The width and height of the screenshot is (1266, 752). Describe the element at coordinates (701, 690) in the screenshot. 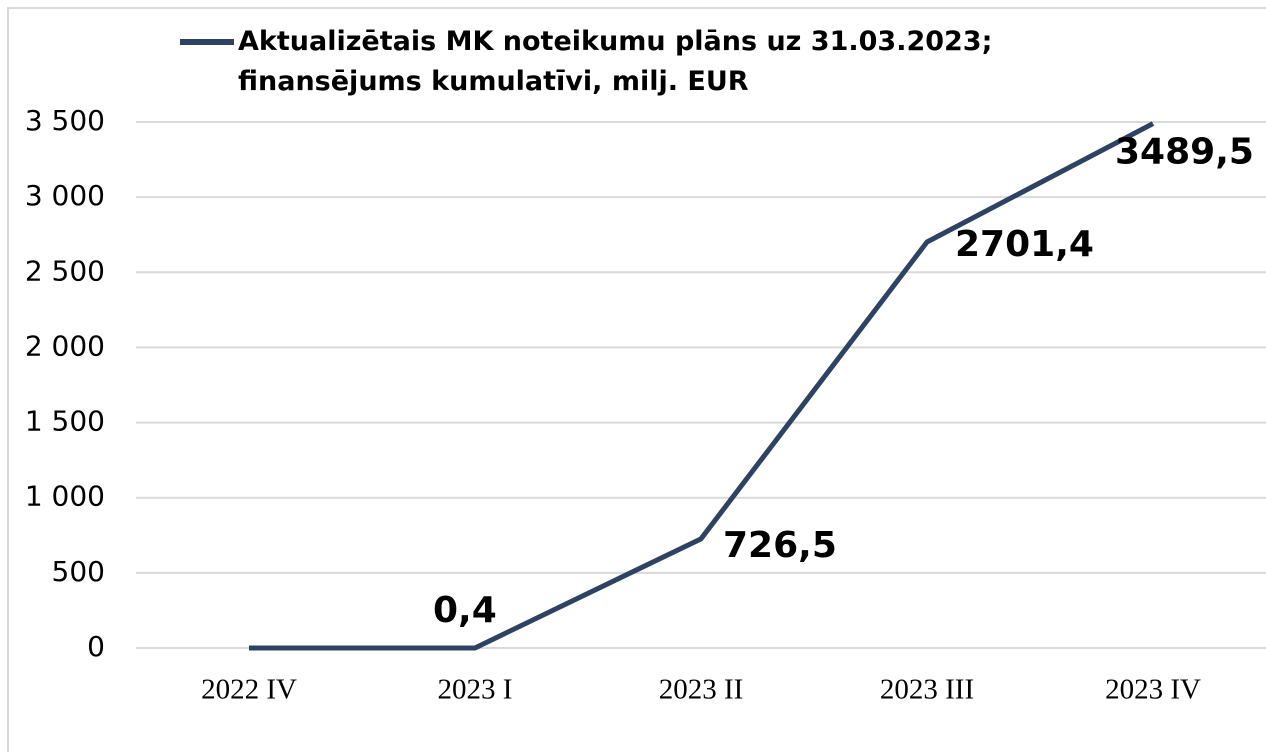

I see `x-tick-label: 2023 II` at that location.